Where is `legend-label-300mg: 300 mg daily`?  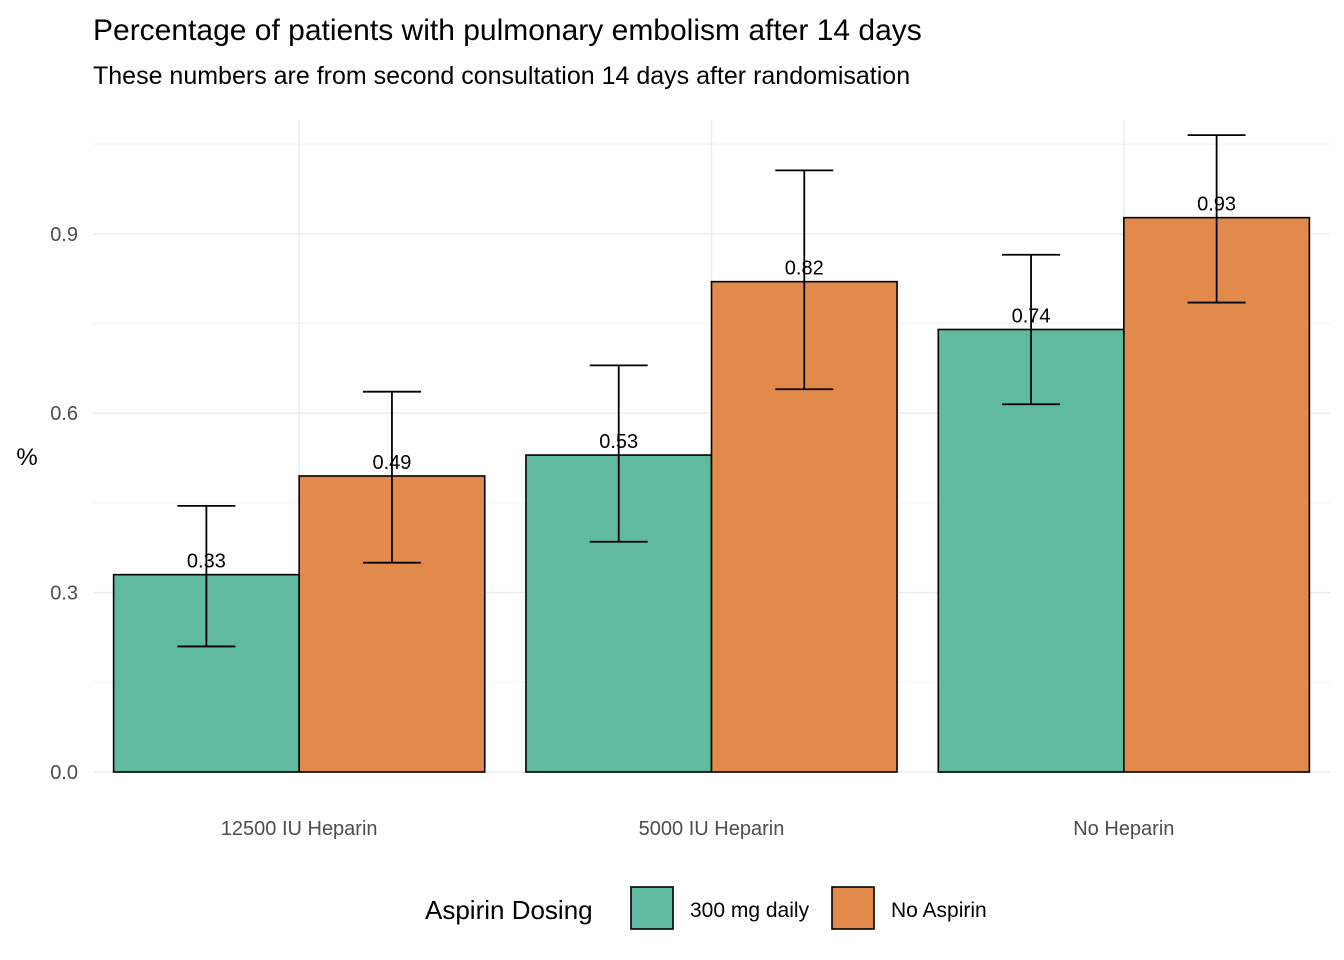
legend-label-300mg: 300 mg daily is located at coordinates (750, 910).